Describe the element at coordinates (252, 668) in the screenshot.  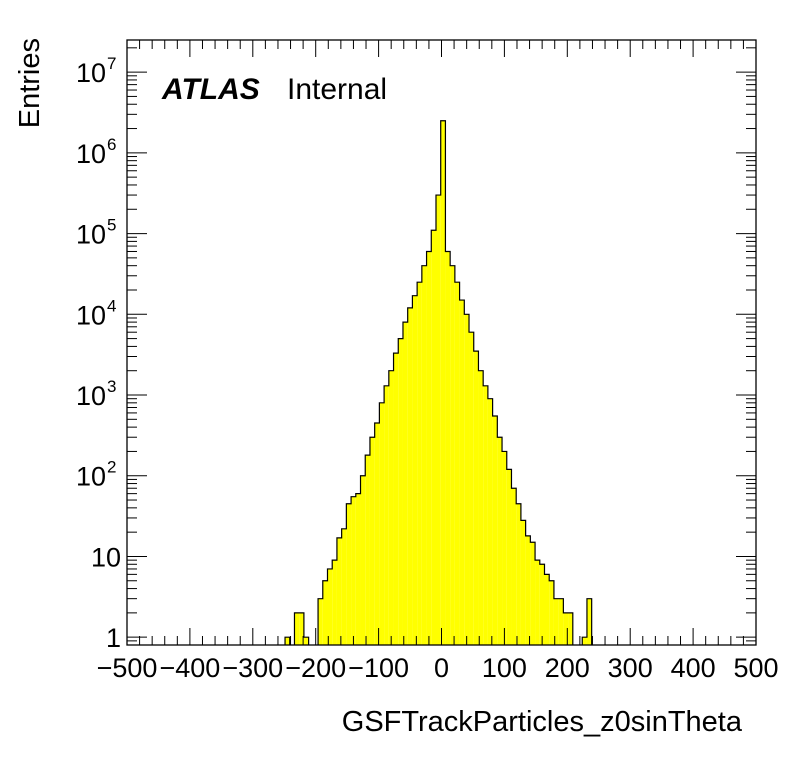
I see `x-tick-label: −300` at that location.